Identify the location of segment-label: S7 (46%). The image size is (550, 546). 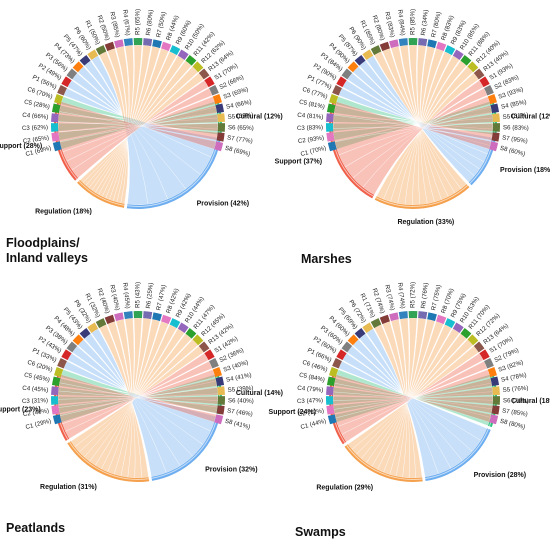
(240, 412).